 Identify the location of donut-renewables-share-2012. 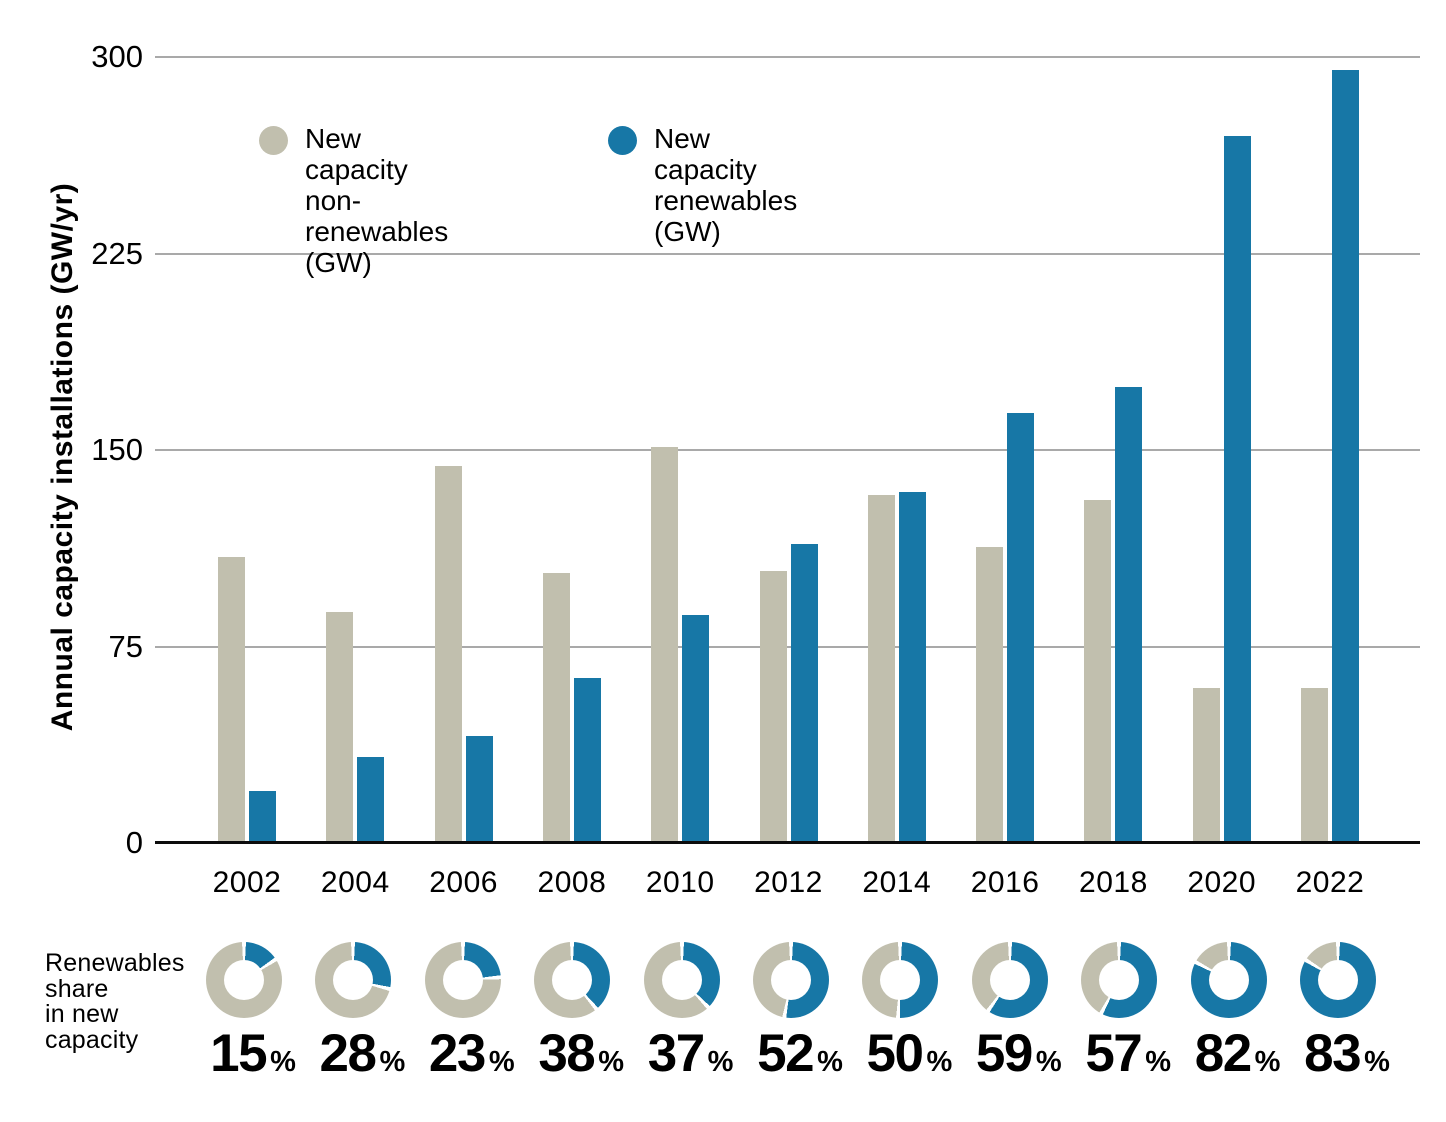
(791, 980).